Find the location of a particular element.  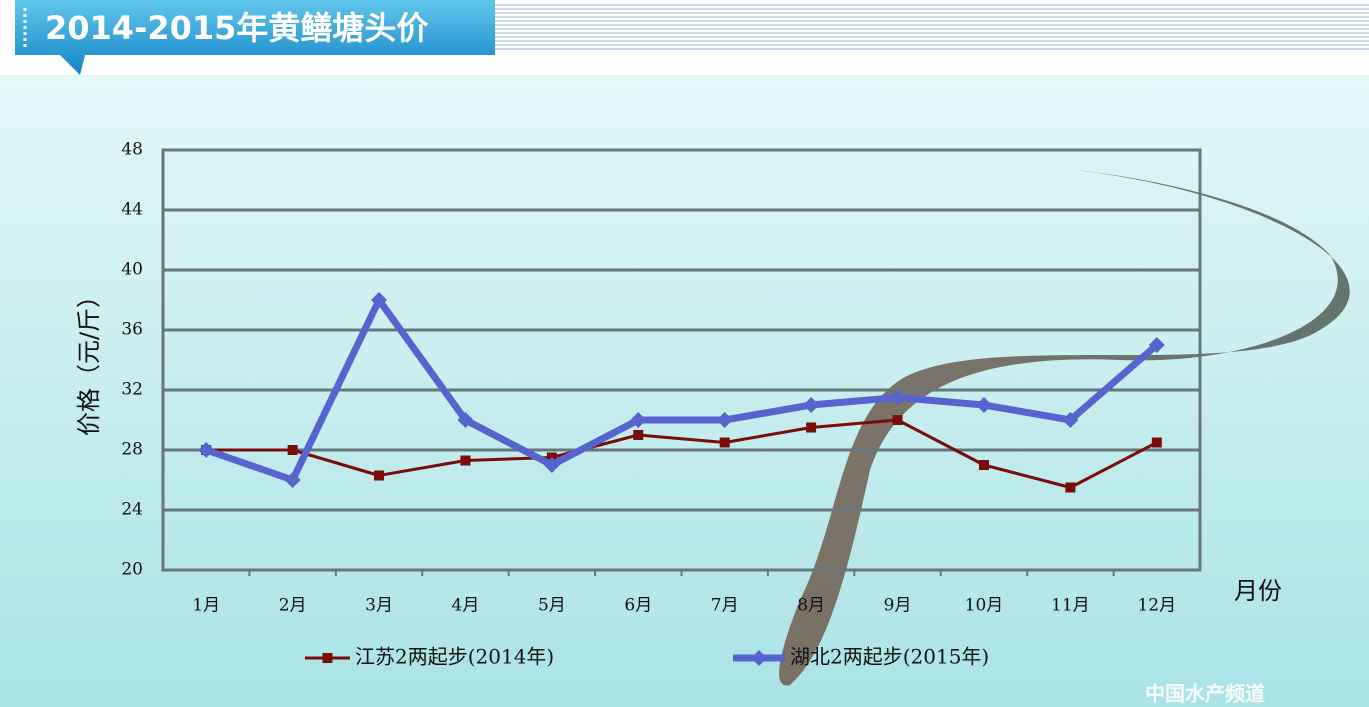

header-box is located at coordinates (255, 37).